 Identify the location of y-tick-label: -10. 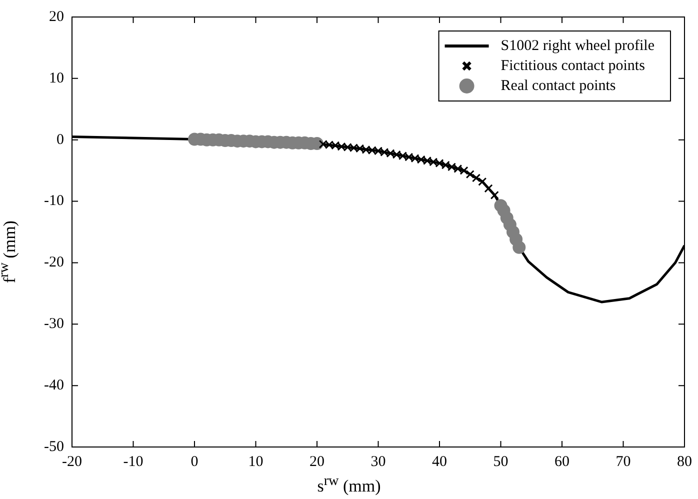
(54, 201).